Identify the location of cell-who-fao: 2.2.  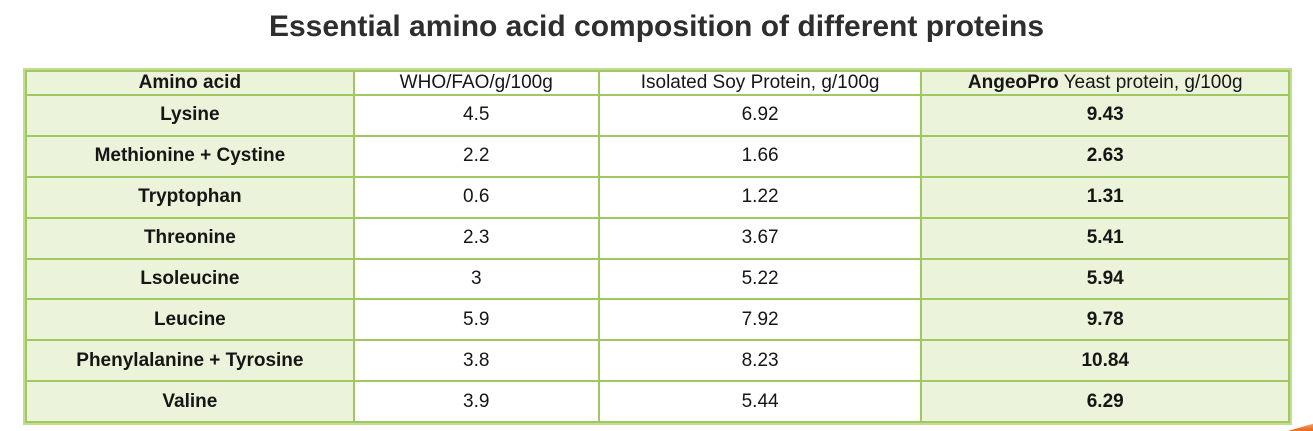
(476, 156).